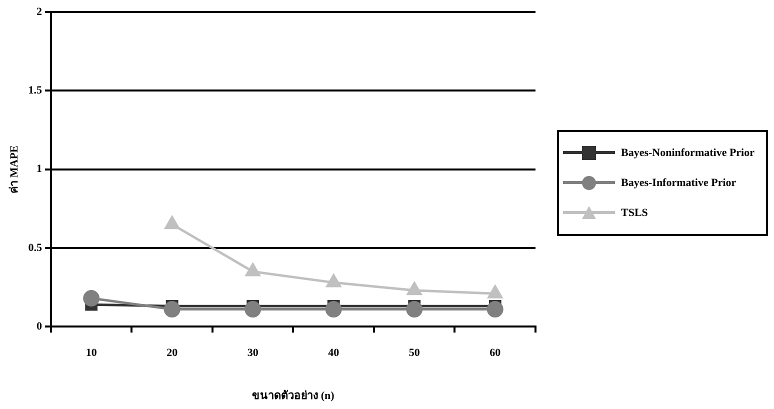  Describe the element at coordinates (35, 90) in the screenshot. I see `y-tick-label: 1.5` at that location.